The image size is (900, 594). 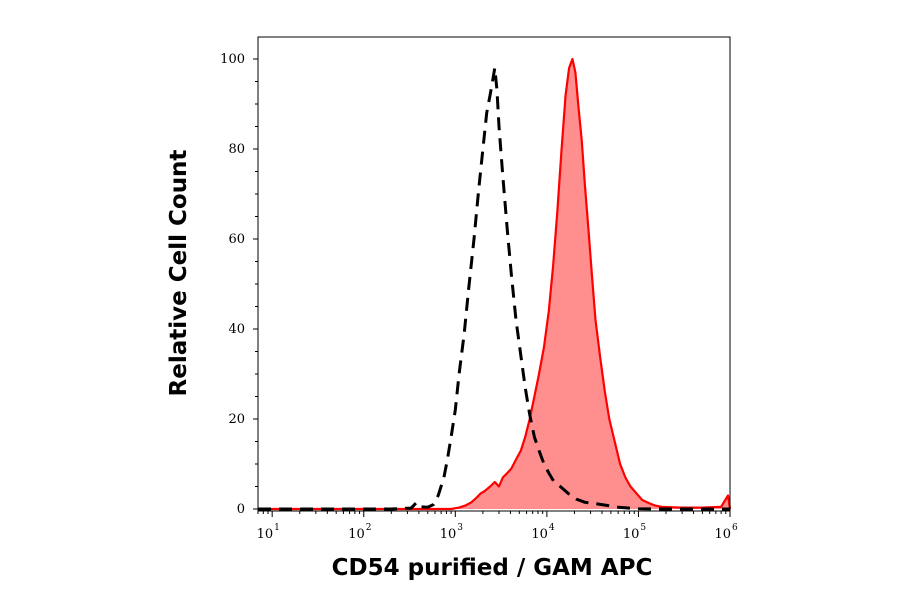 What do you see at coordinates (735, 528) in the screenshot?
I see `x-tick-label-exp: 6` at bounding box center [735, 528].